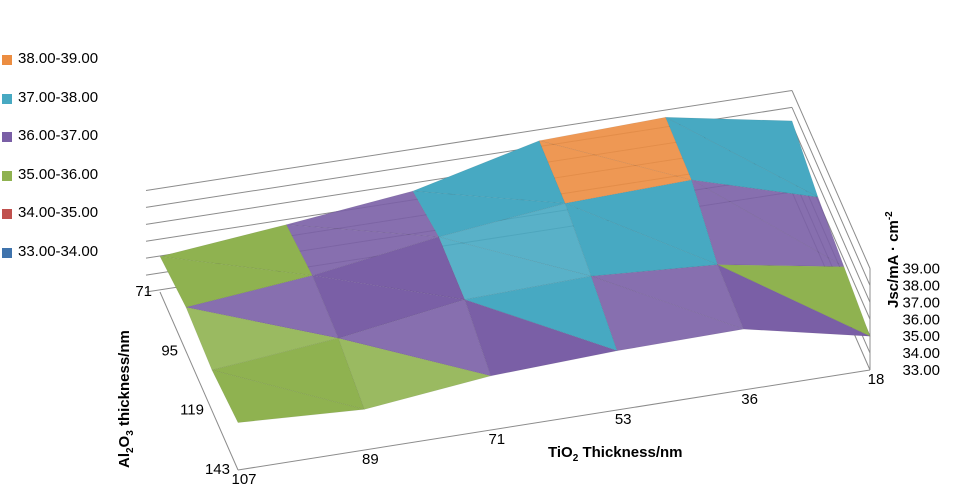 This screenshot has width=971, height=487. What do you see at coordinates (921, 269) in the screenshot?
I see `z-tick-label: 39.00` at bounding box center [921, 269].